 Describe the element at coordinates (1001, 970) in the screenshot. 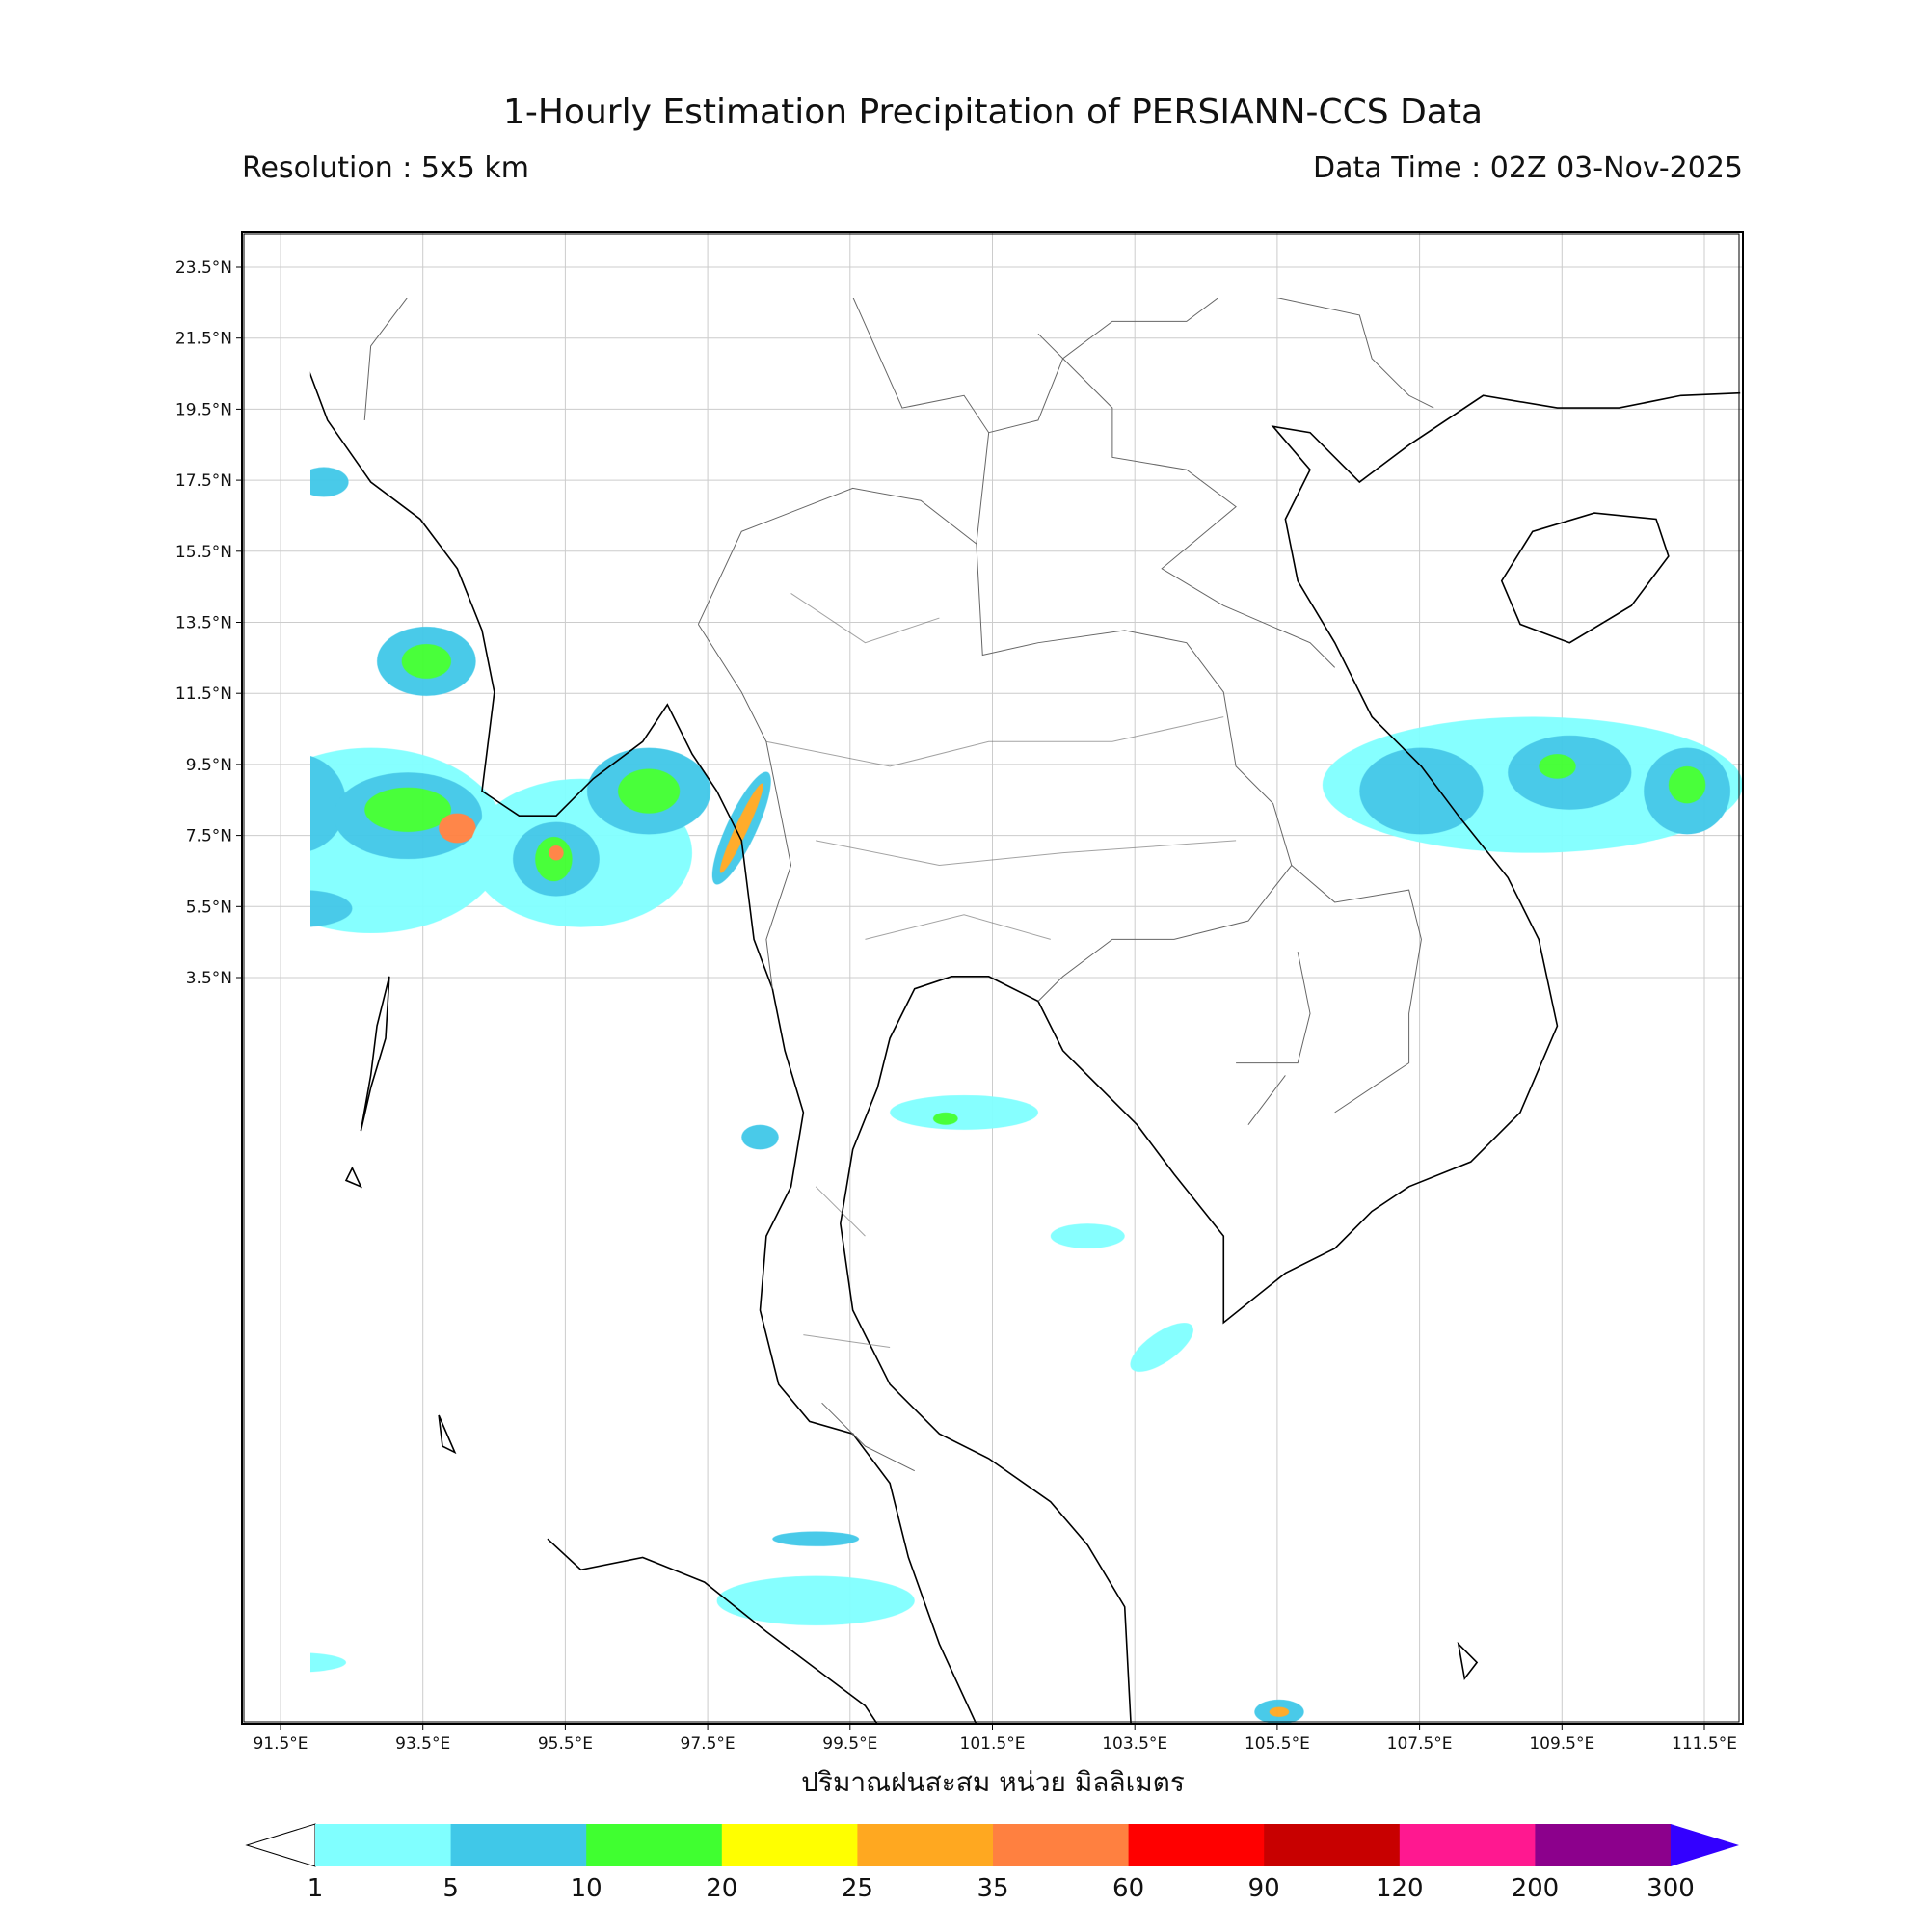

I see `thailand-provinces` at that location.